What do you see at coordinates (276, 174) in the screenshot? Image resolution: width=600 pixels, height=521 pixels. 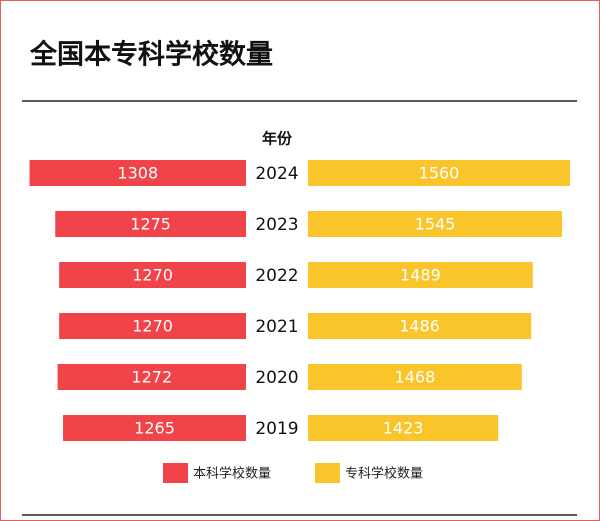 I see `category-label: 2024` at bounding box center [276, 174].